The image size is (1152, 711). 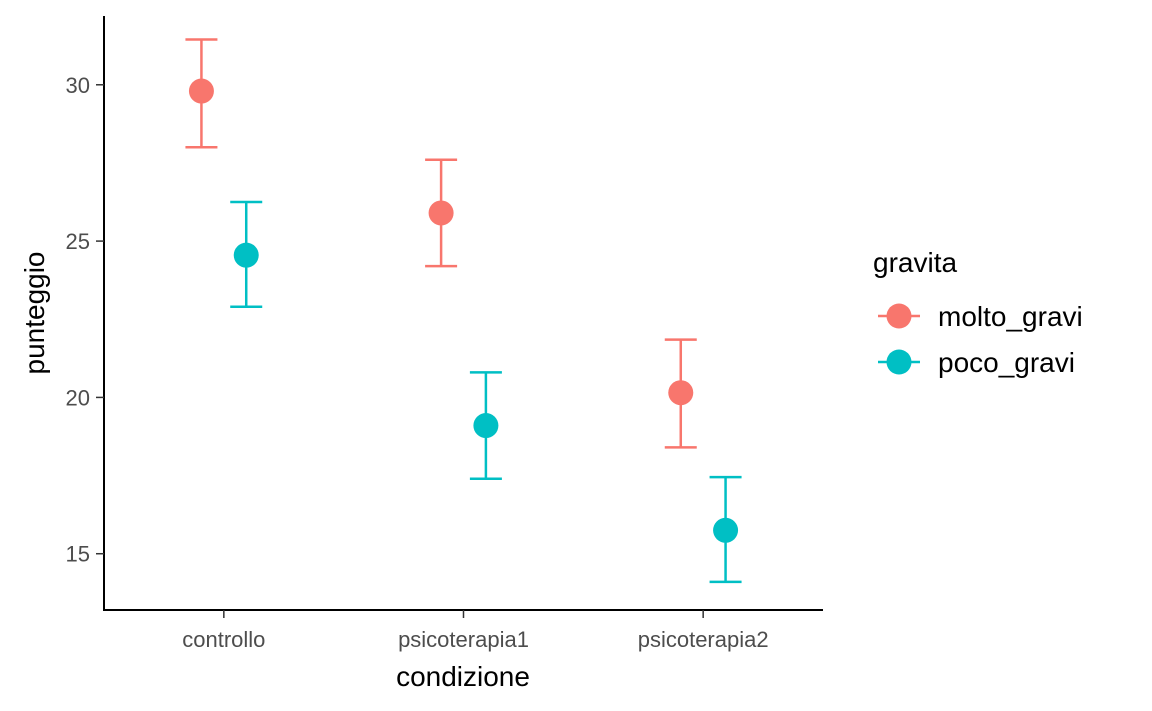 What do you see at coordinates (34, 312) in the screenshot?
I see `y-axis-title: punteggio` at bounding box center [34, 312].